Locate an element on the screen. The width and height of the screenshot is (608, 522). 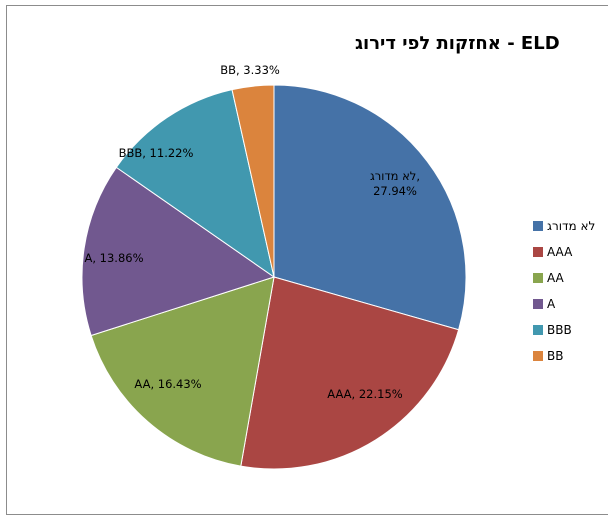
legend-item: AAA is located at coordinates (564, 252).